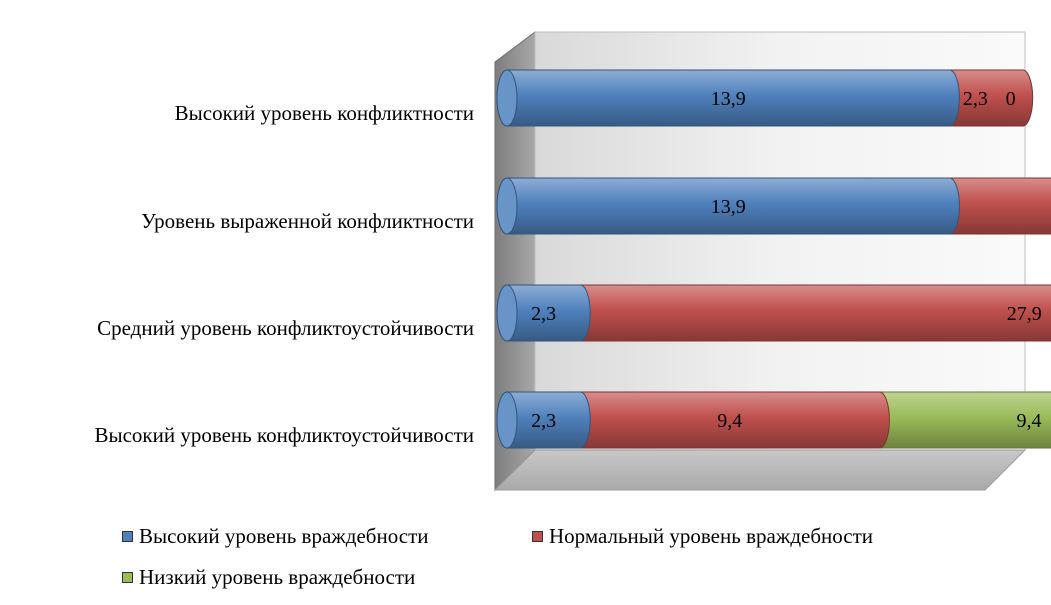  Describe the element at coordinates (760, 470) in the screenshot. I see `floor` at that location.